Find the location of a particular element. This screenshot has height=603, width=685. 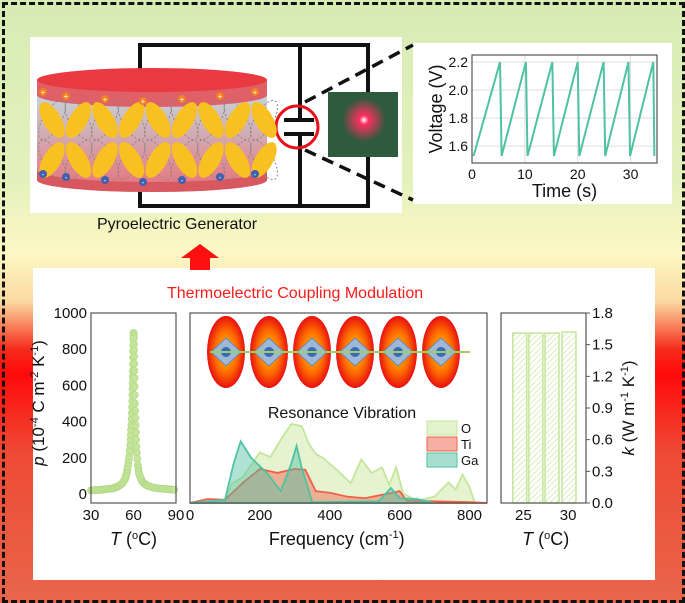

legend-swatch-ti is located at coordinates (442, 444).